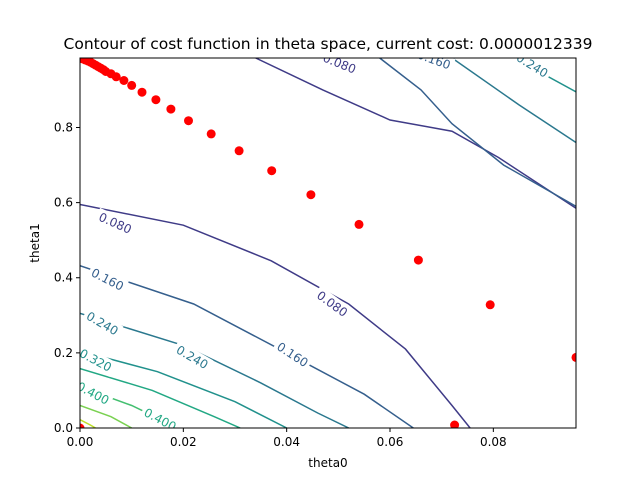 Image resolution: width=640 pixels, height=480 pixels. Describe the element at coordinates (63, 203) in the screenshot. I see `y-tick-label-3: 0.6` at that location.